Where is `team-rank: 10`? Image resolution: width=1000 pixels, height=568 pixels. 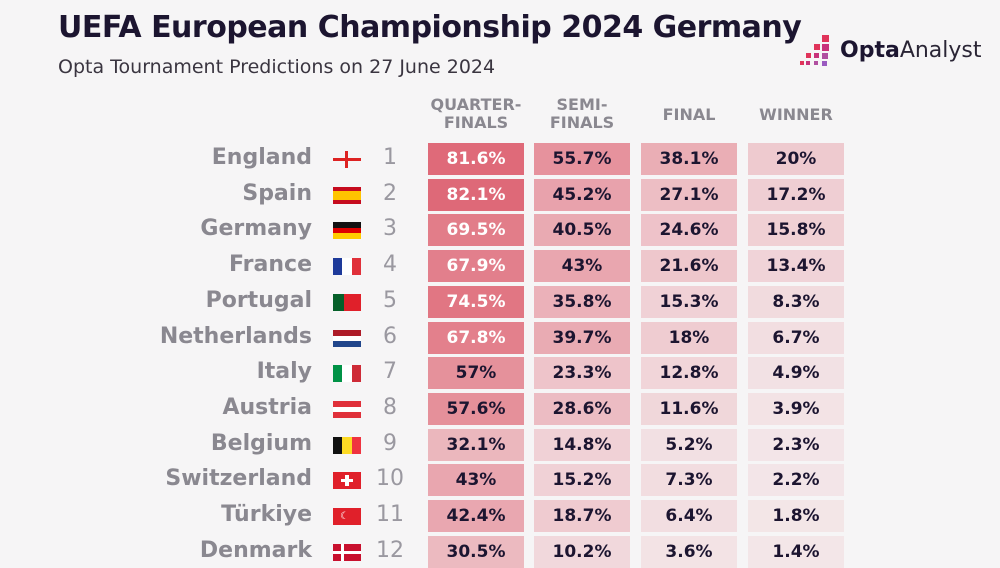 team-rank: 10 is located at coordinates (390, 479).